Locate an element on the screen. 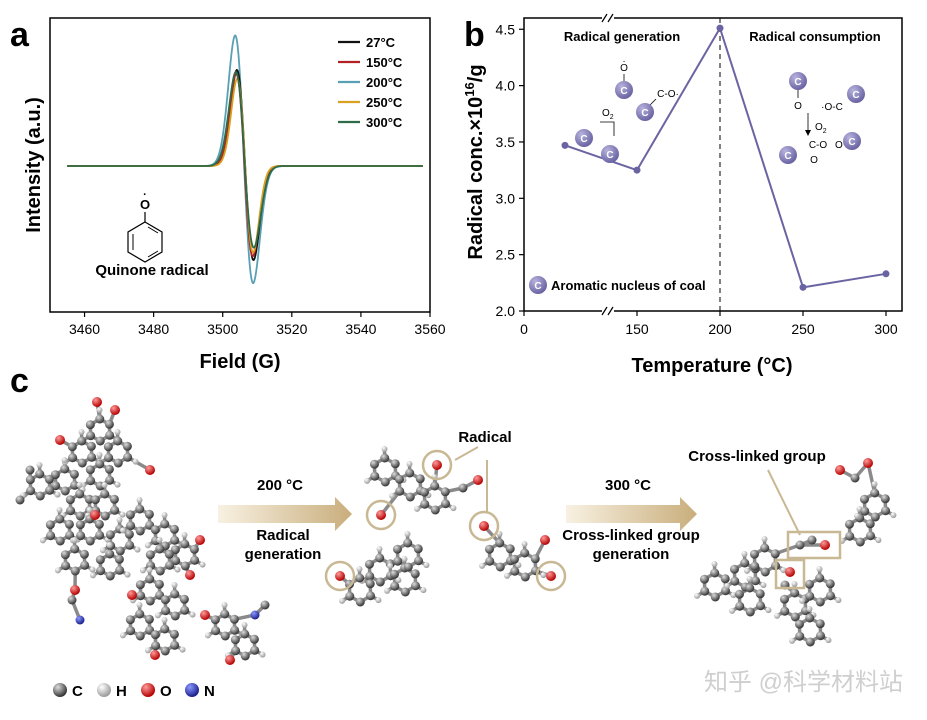  atom-legend-label: O is located at coordinates (166, 691).